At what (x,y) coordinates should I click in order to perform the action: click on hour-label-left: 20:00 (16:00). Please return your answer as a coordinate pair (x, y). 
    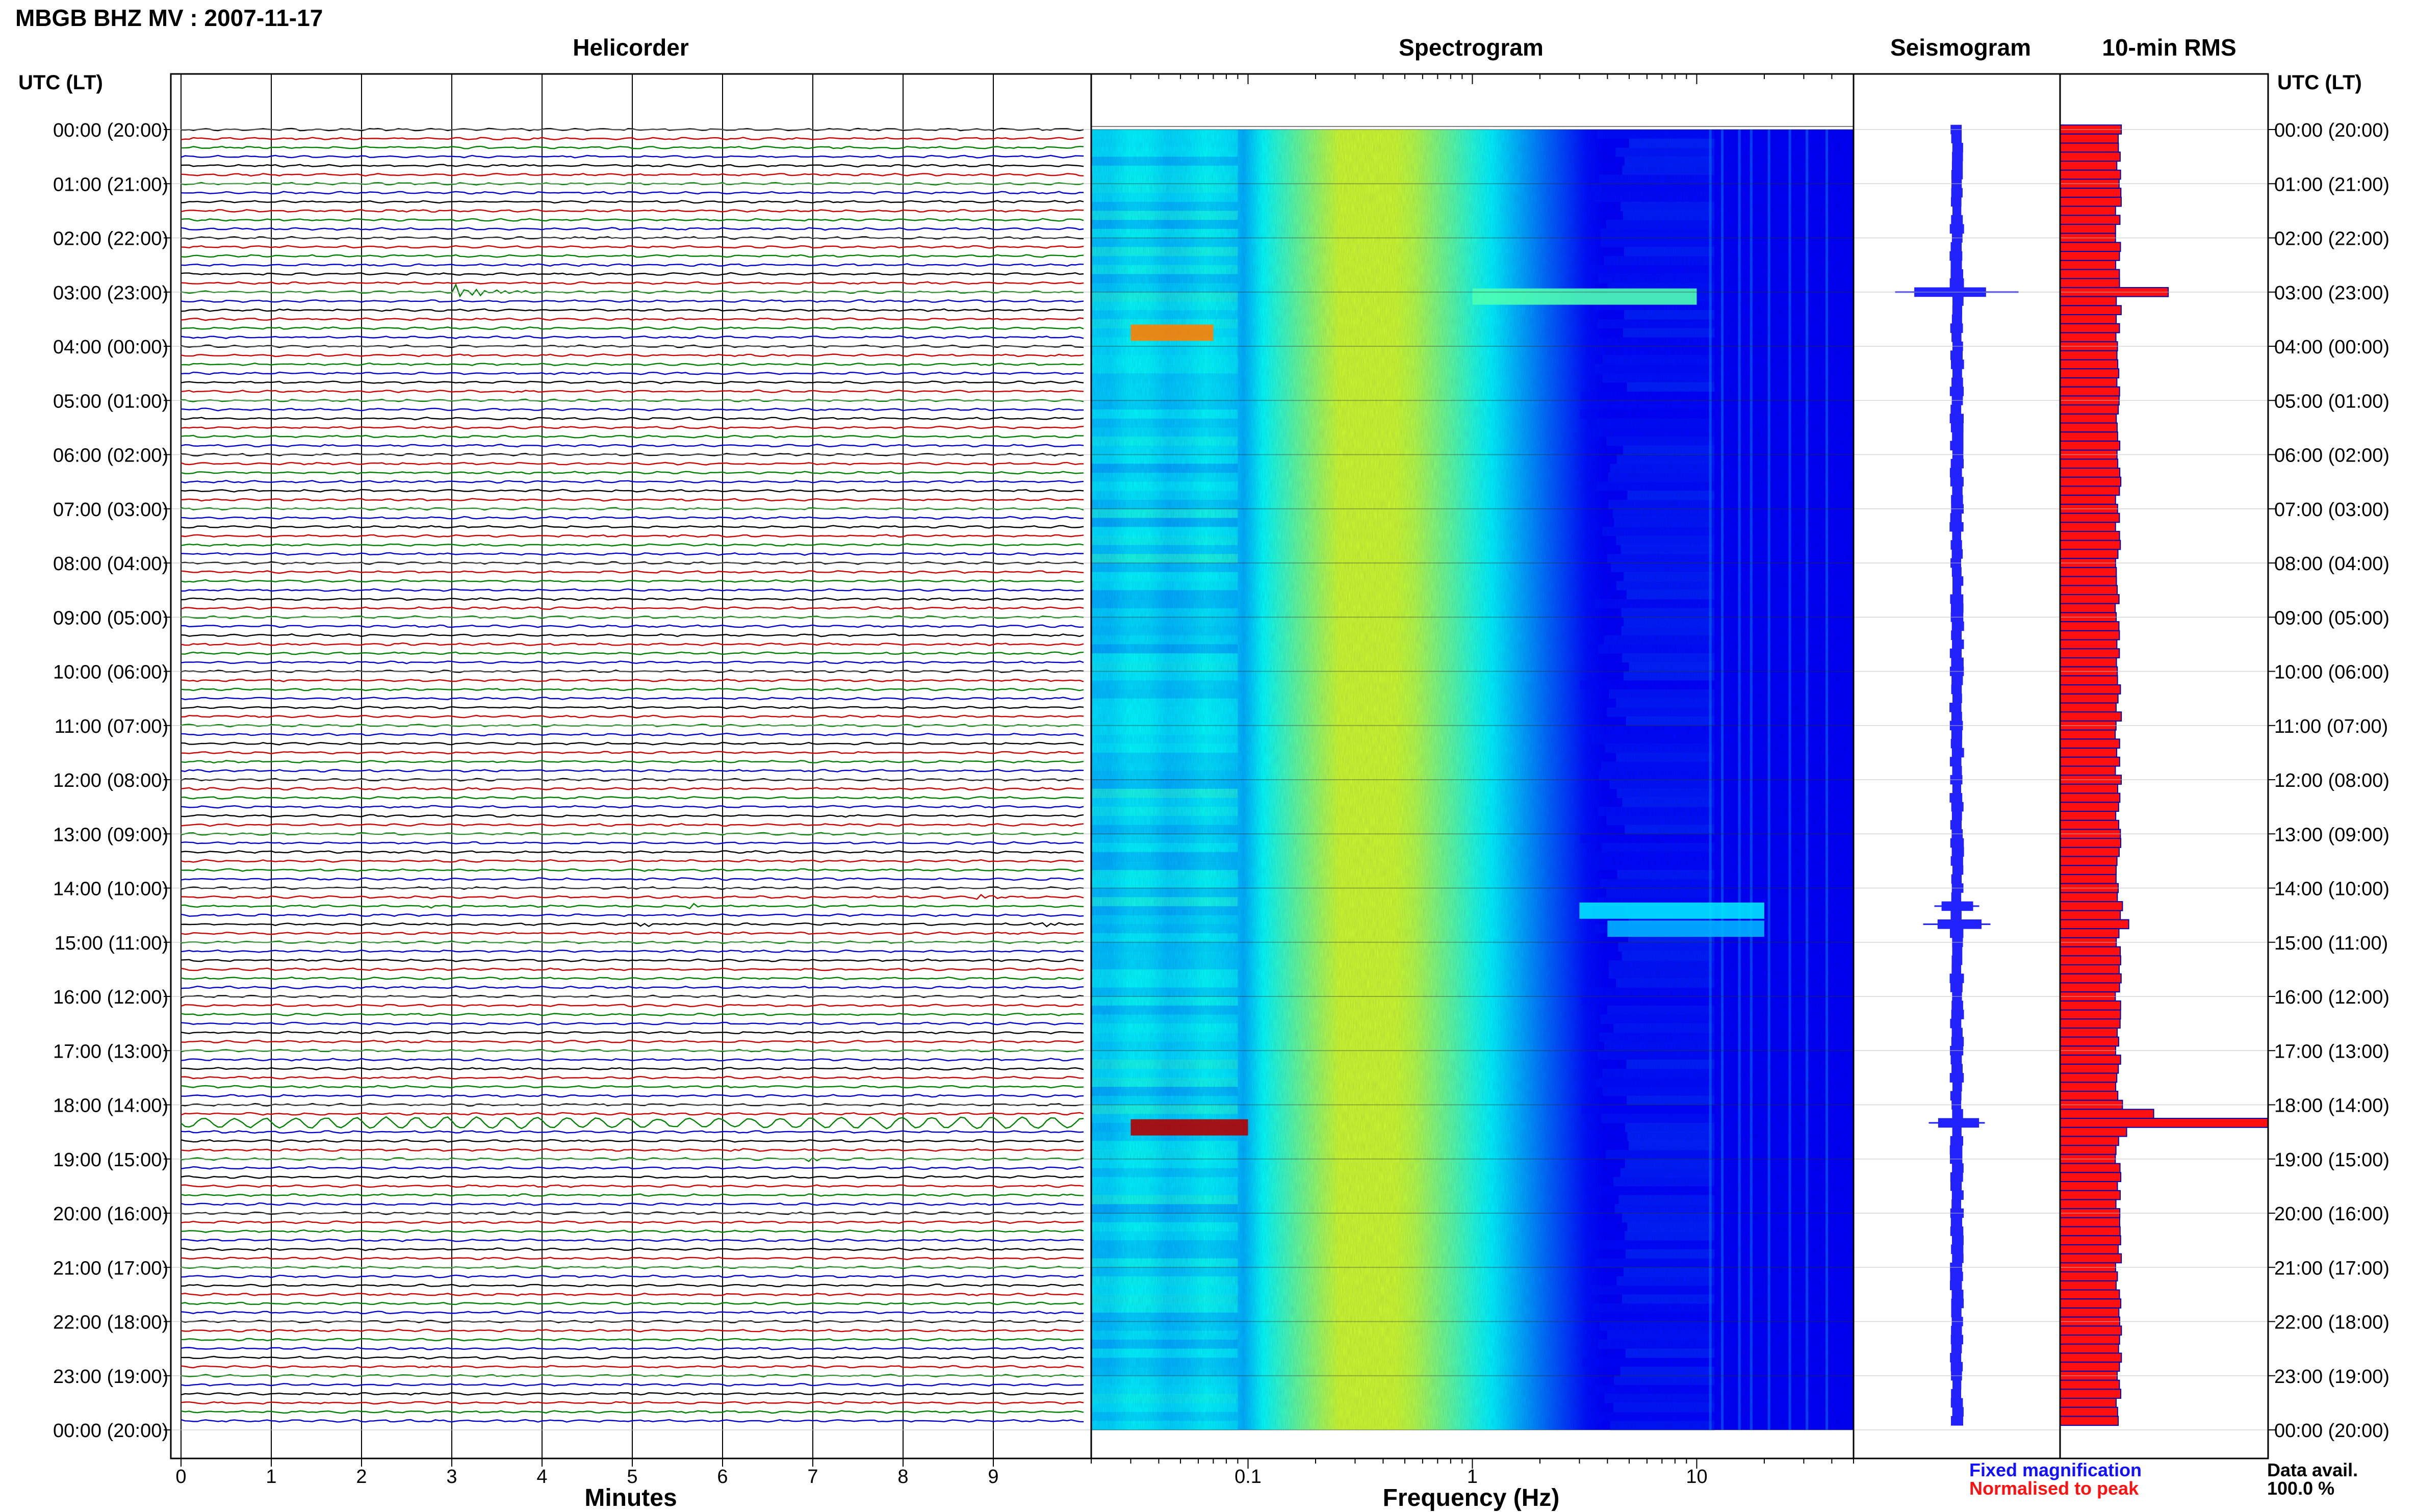
    Looking at the image, I should click on (110, 1214).